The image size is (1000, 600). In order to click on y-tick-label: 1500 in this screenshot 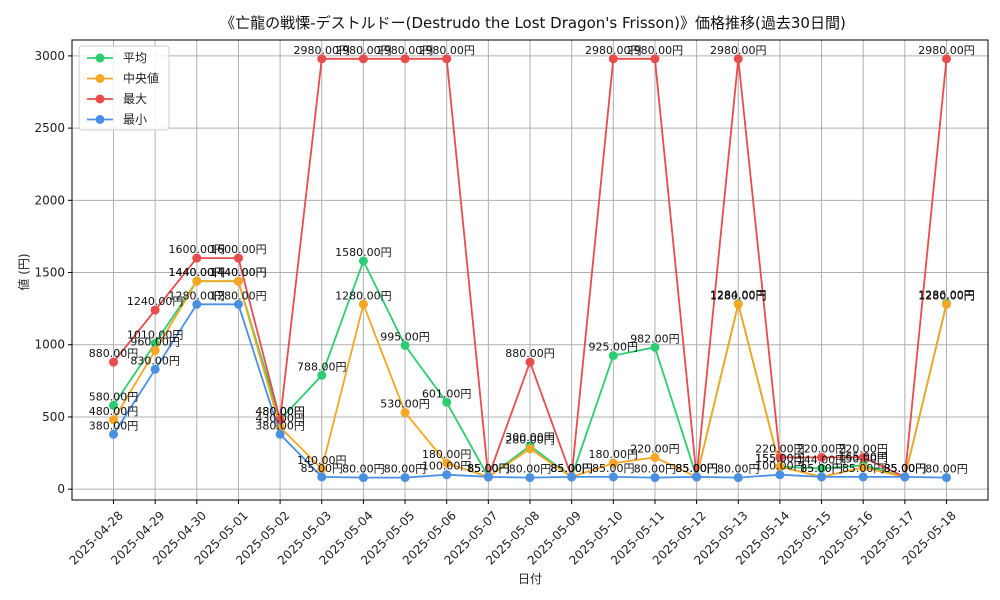, I will do `click(49, 273)`.